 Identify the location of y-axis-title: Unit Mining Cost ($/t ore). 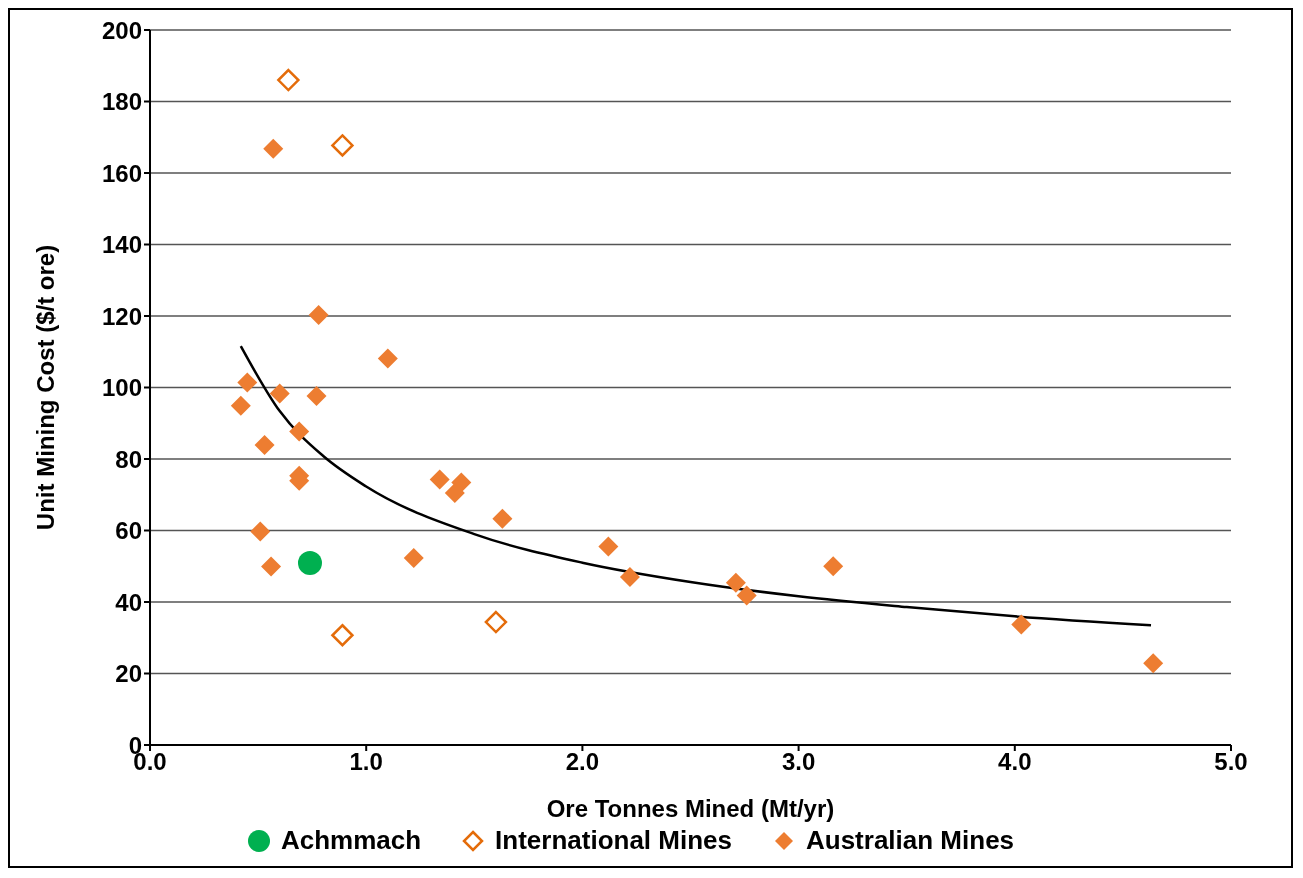
(45, 387).